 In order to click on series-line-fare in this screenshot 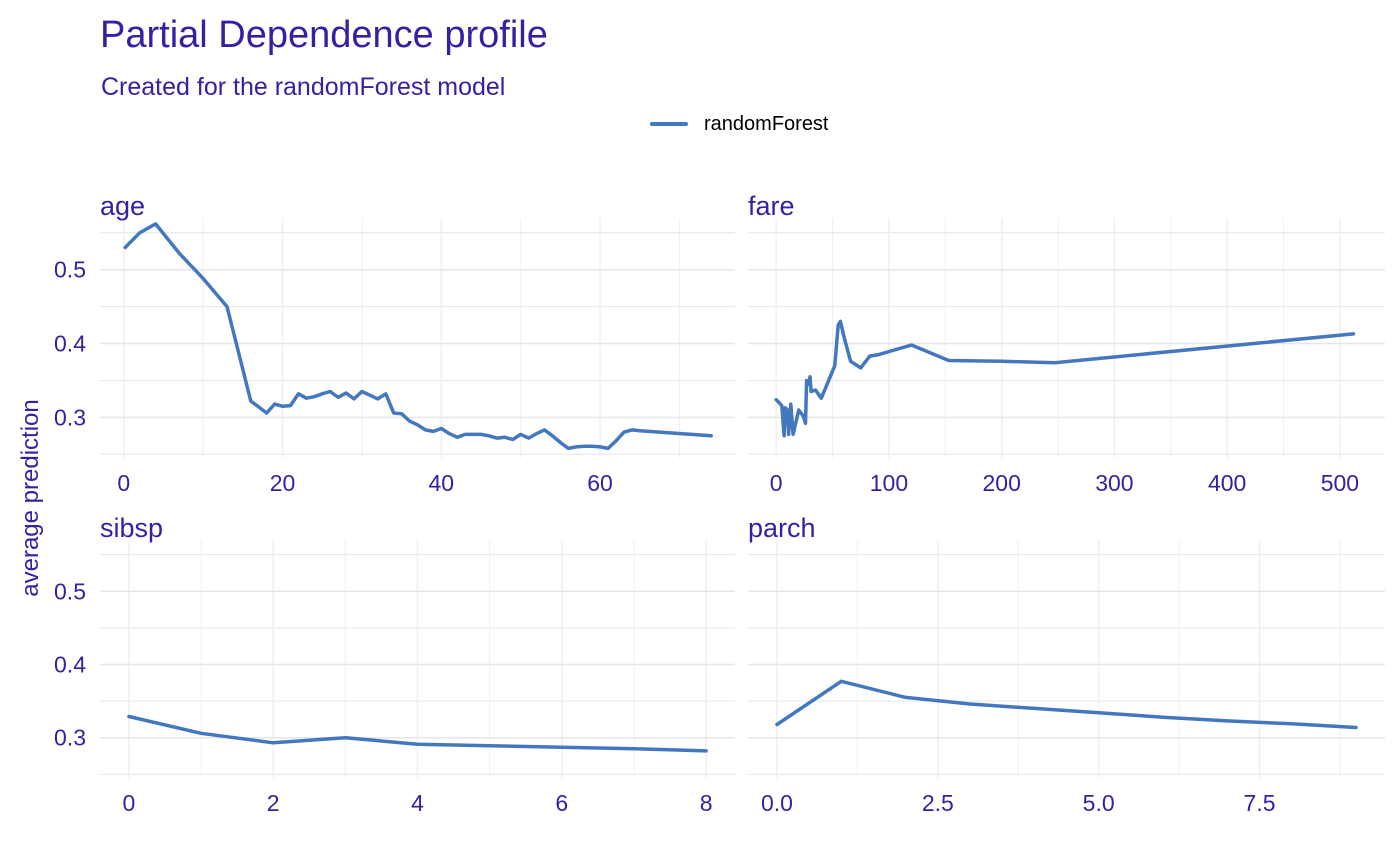, I will do `click(1065, 378)`.